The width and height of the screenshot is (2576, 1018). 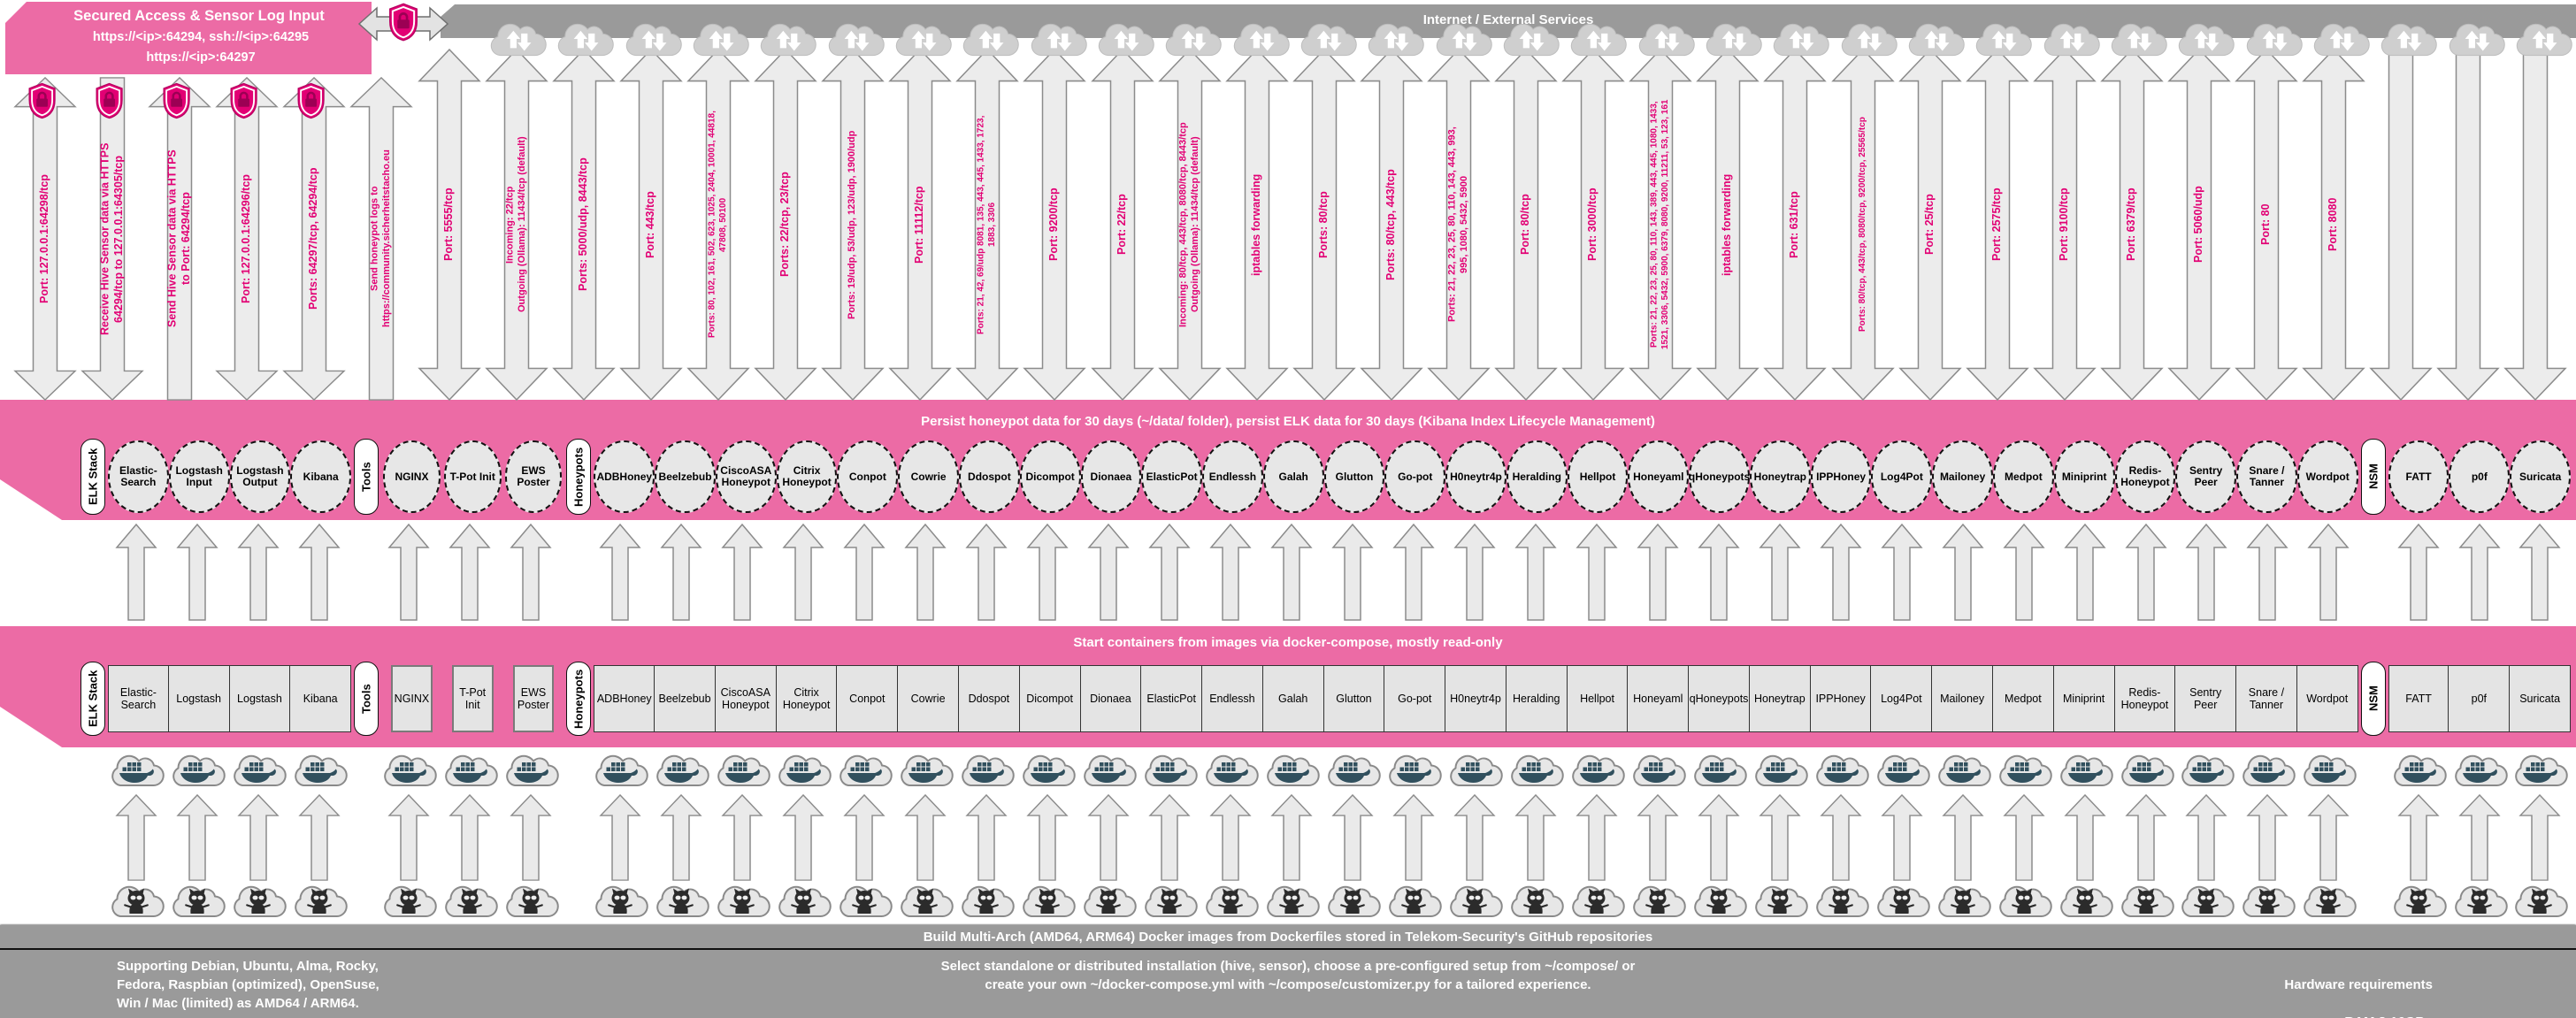 What do you see at coordinates (868, 698) in the screenshot?
I see `container-rect: Conpot` at bounding box center [868, 698].